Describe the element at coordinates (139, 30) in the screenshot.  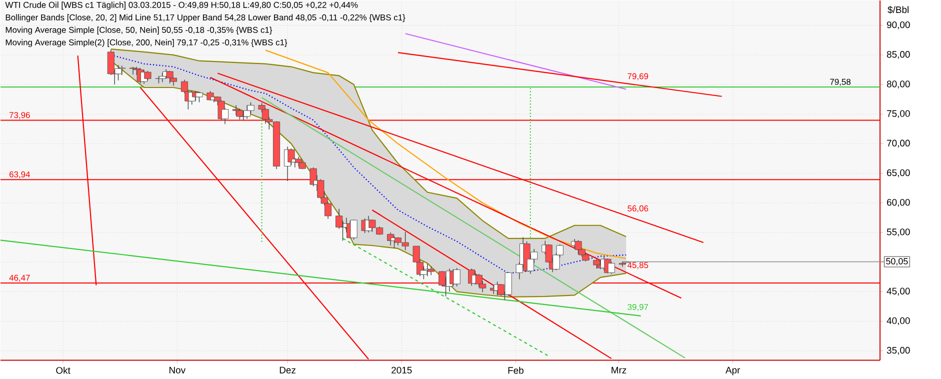
I see `annotation: Moving Average Simple [Close, 50, Nein] 50,55 -0,18 -0,35% {WBS c1}` at that location.